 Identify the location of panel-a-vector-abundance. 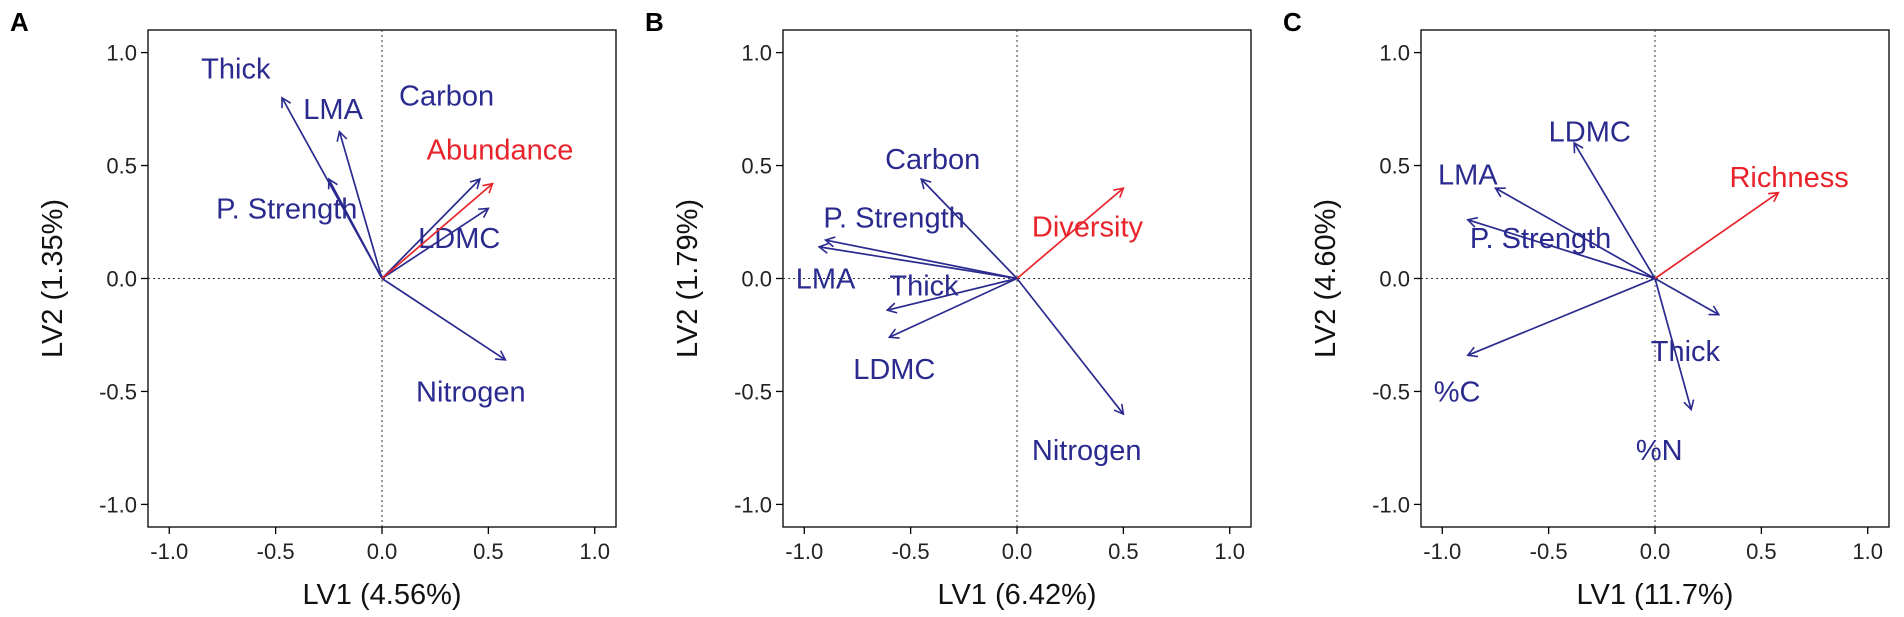
(437, 231).